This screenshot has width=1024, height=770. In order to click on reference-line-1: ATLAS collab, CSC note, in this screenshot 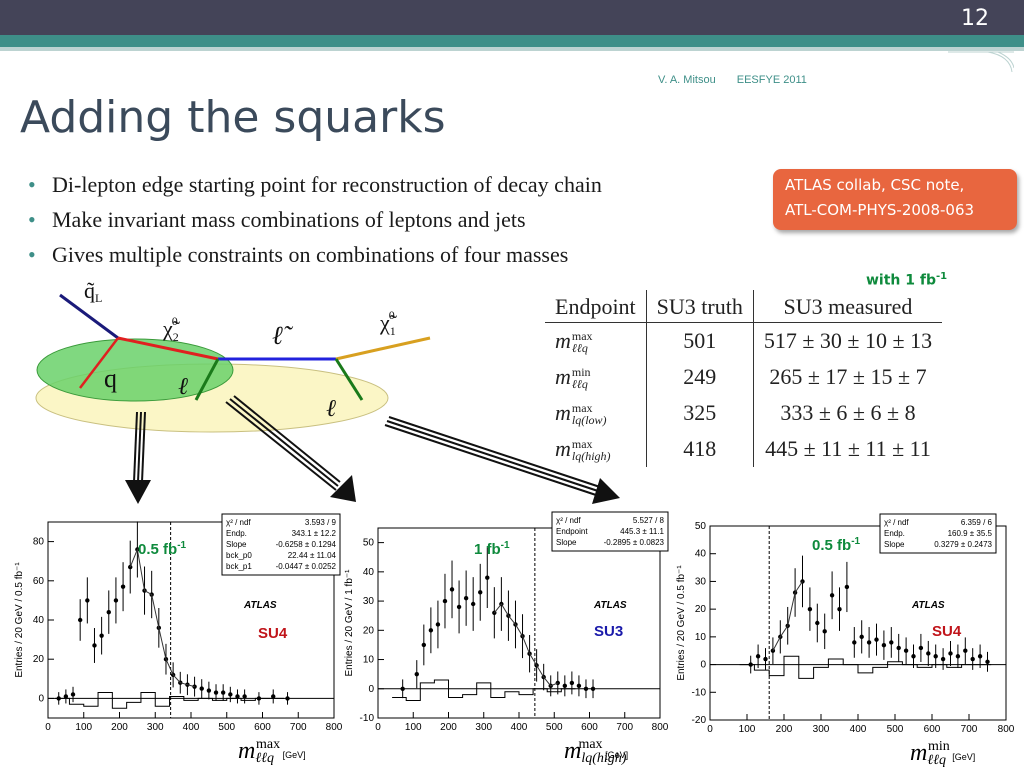, I will do `click(875, 185)`.